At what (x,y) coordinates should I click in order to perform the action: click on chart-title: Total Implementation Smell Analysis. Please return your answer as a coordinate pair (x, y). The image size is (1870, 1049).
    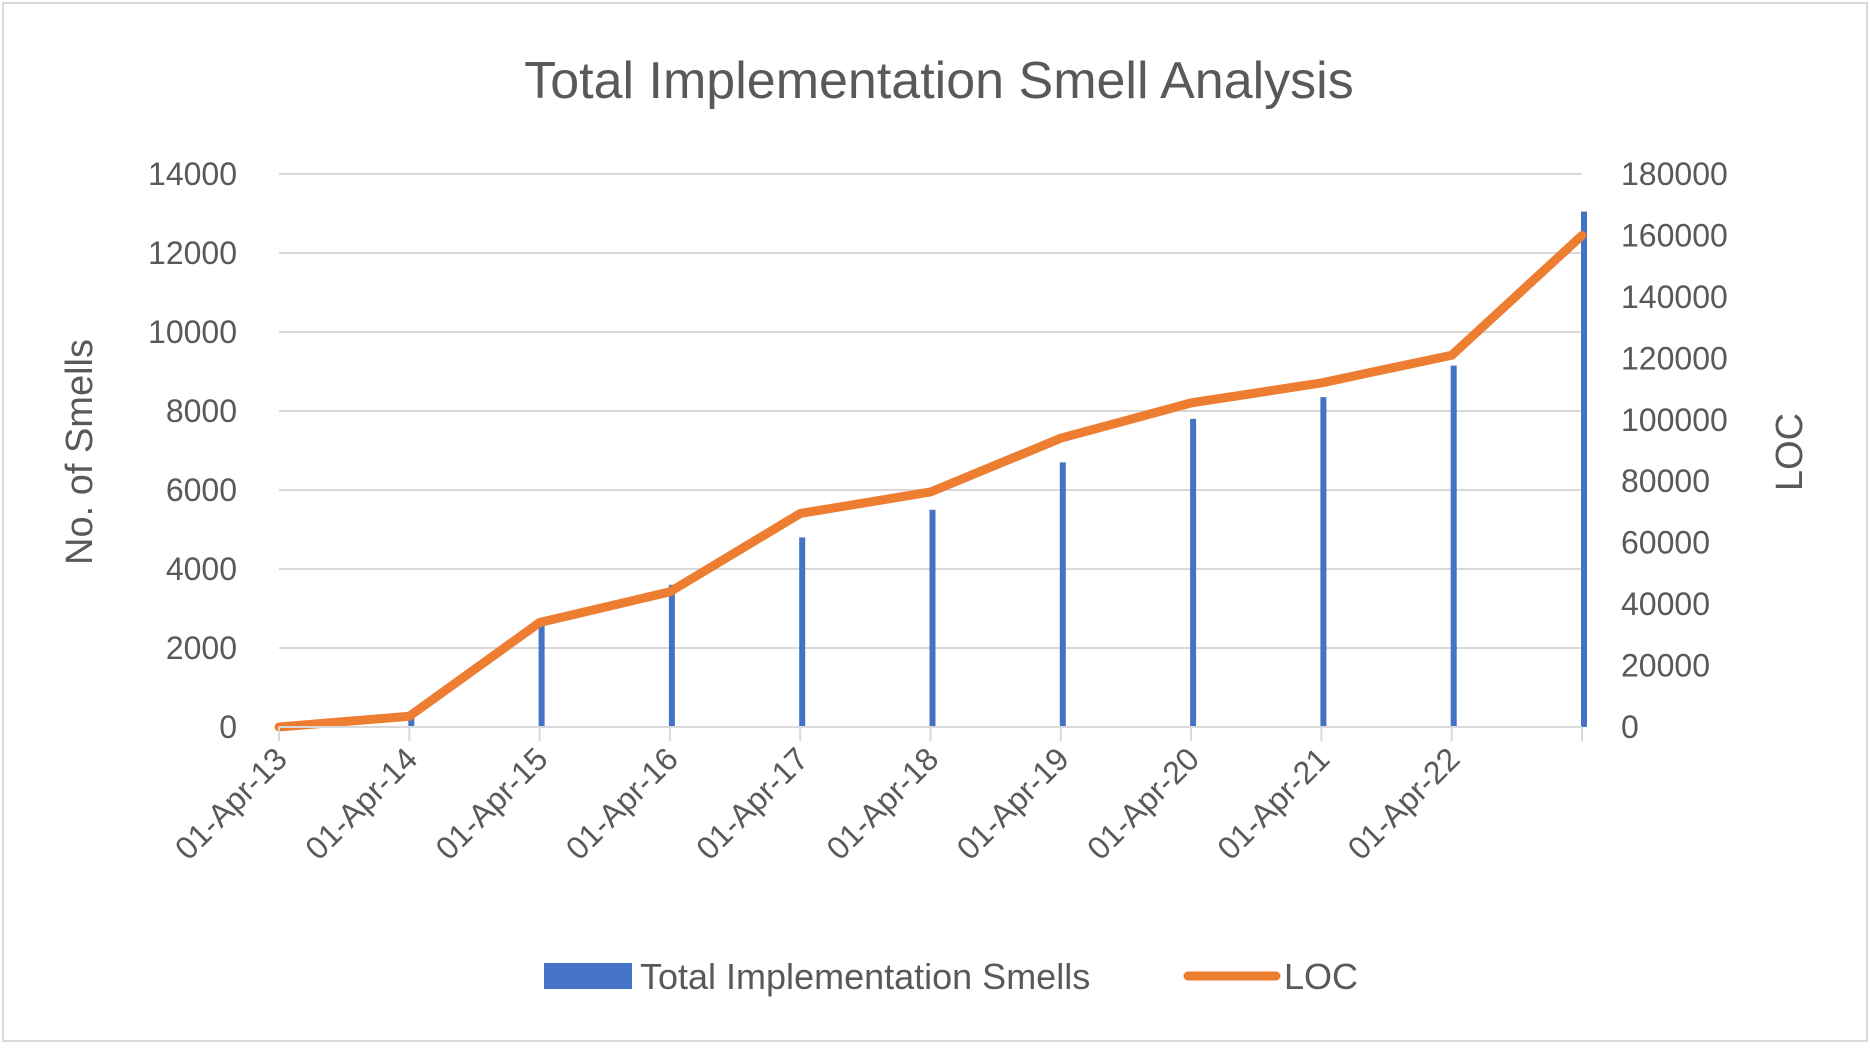
    Looking at the image, I should click on (939, 81).